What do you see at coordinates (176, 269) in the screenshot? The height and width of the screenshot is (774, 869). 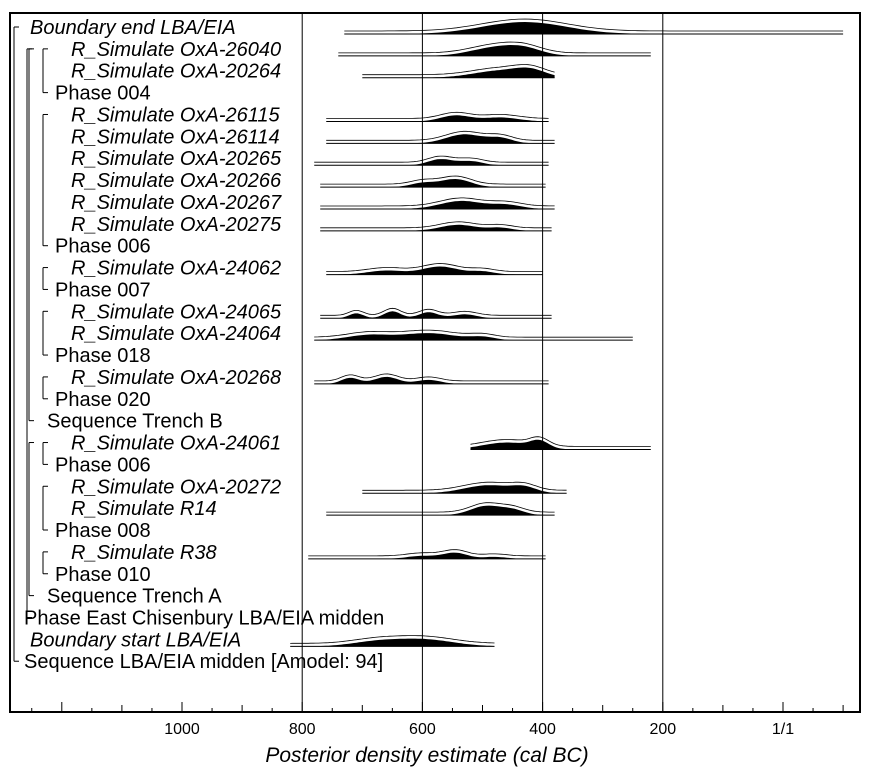 I see `model-element-label: R_Simulate OxA-24062` at bounding box center [176, 269].